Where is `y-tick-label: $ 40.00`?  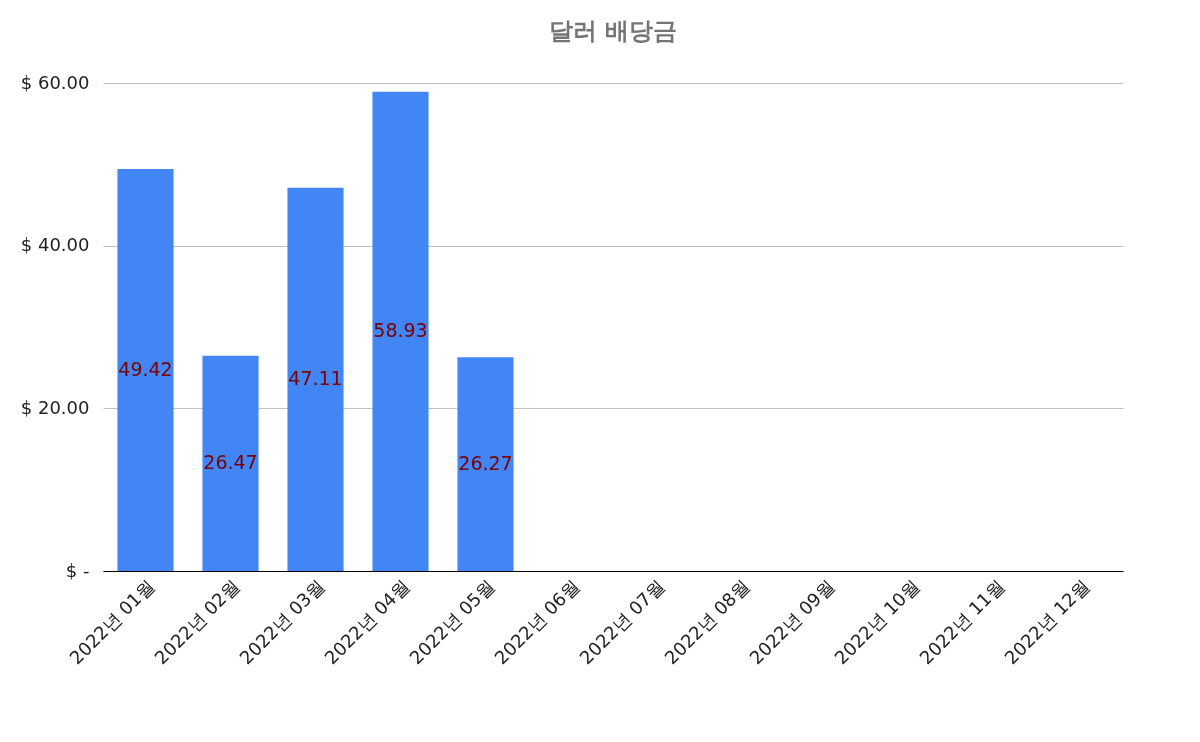 y-tick-label: $ 40.00 is located at coordinates (55, 245).